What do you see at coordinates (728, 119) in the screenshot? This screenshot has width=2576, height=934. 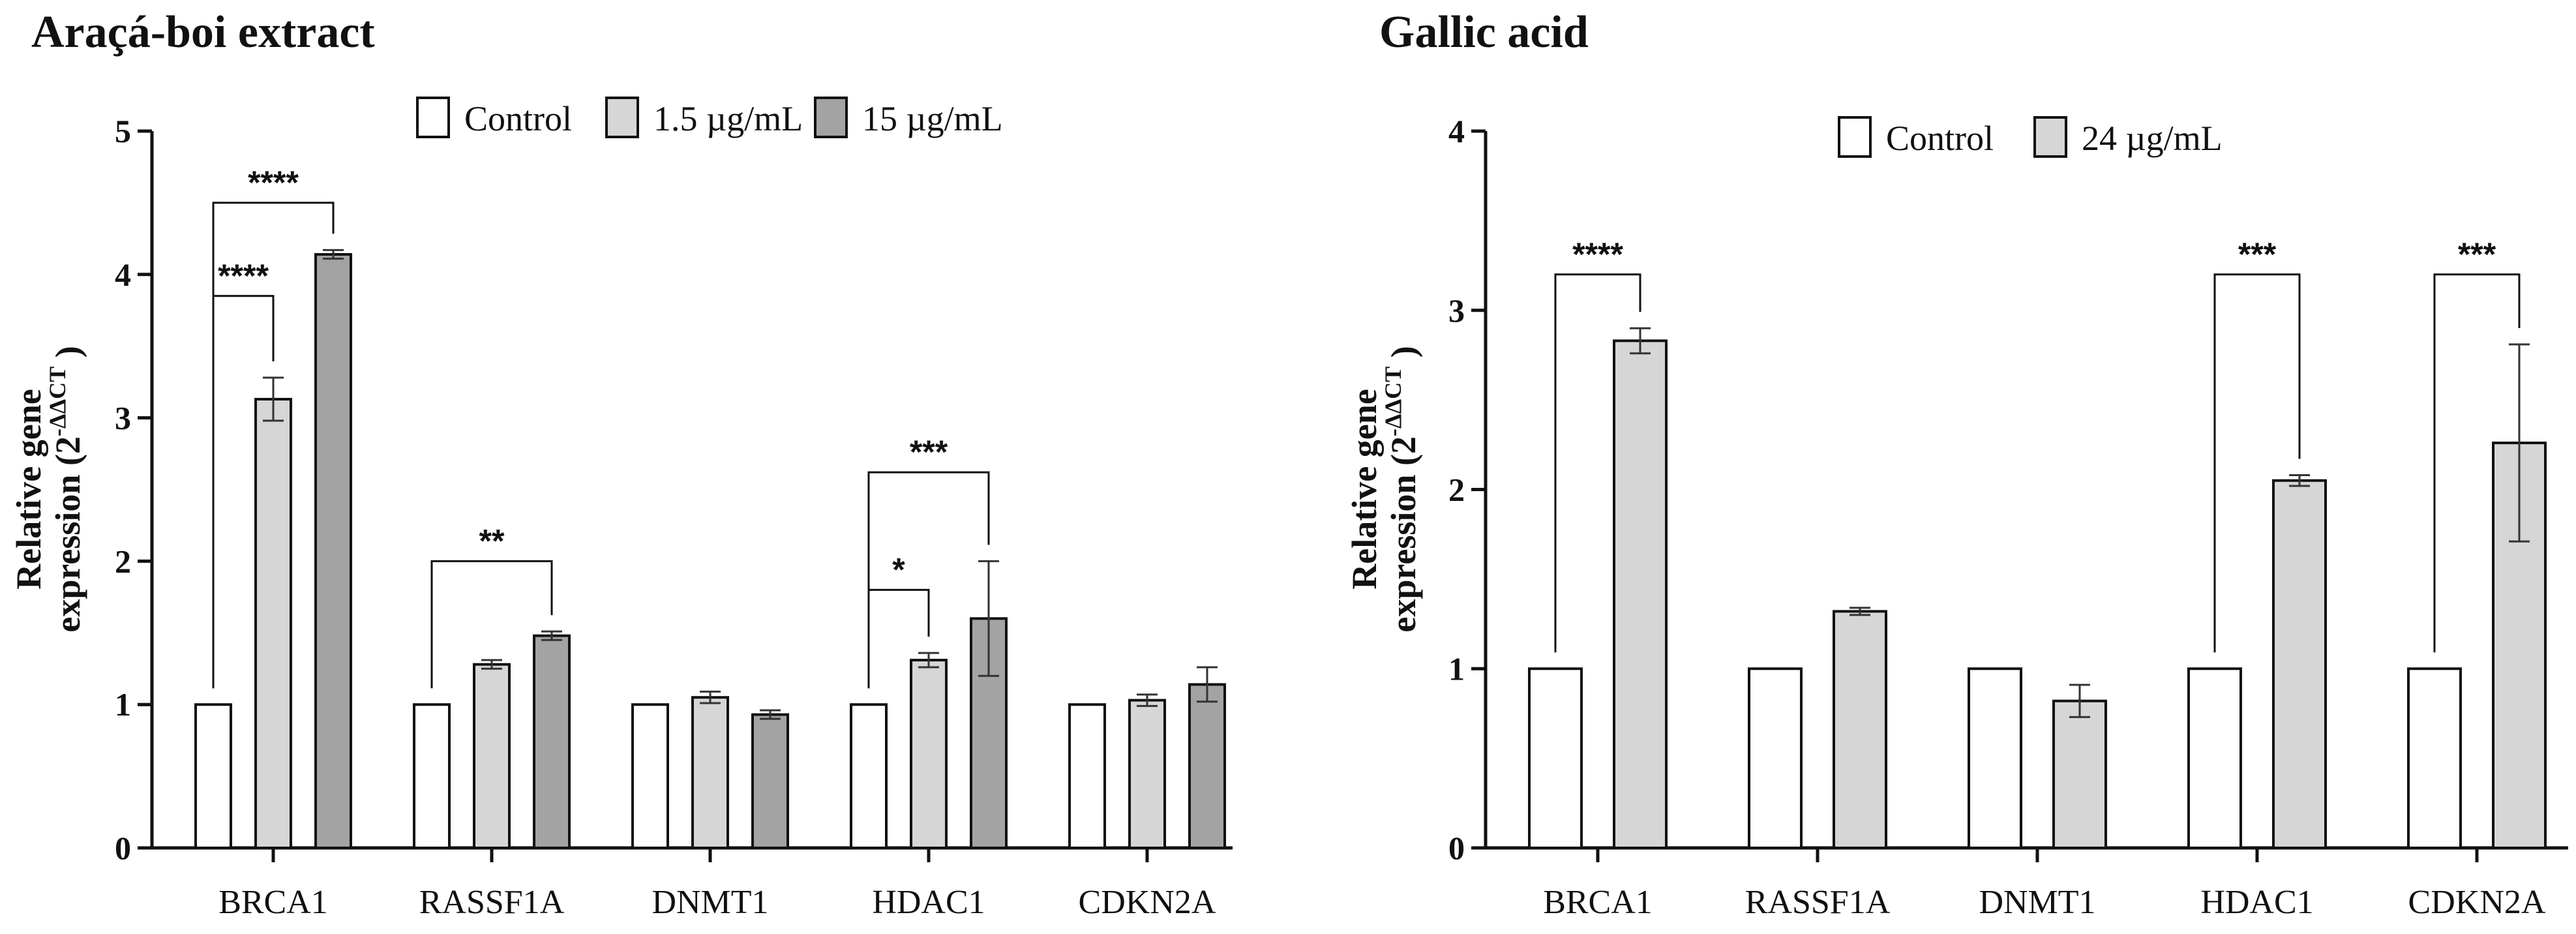 I see `legend-label: 1.5 µg/mL` at bounding box center [728, 119].